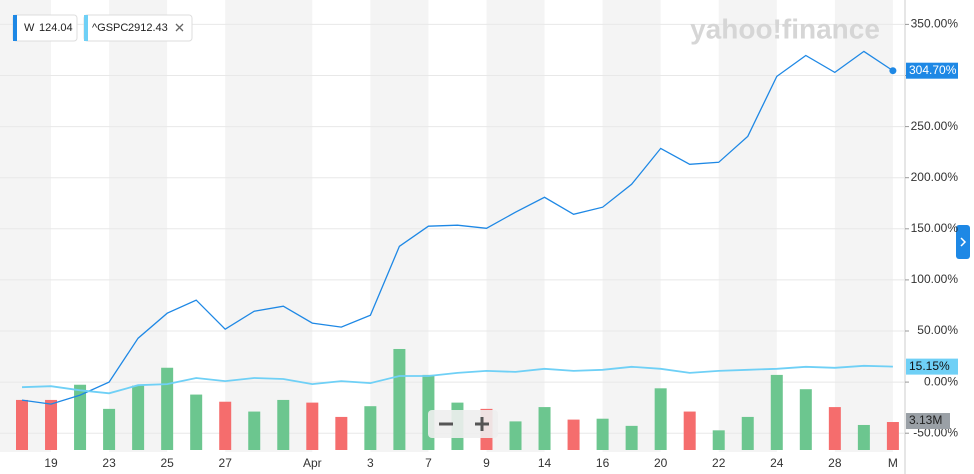 The height and width of the screenshot is (474, 974). I want to click on x-tick-label: 16, so click(603, 463).